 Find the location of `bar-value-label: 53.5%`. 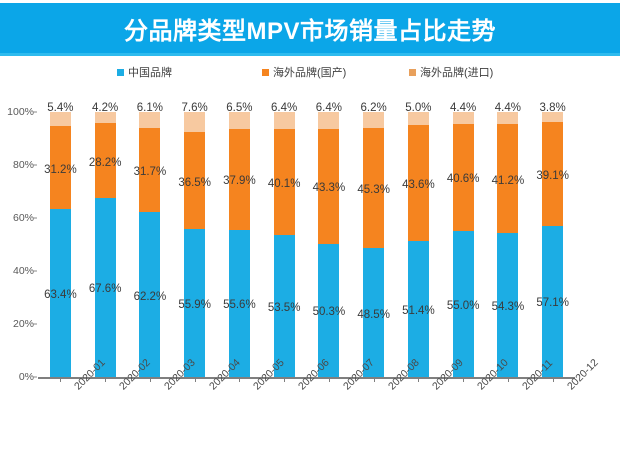

bar-value-label: 53.5% is located at coordinates (284, 308).